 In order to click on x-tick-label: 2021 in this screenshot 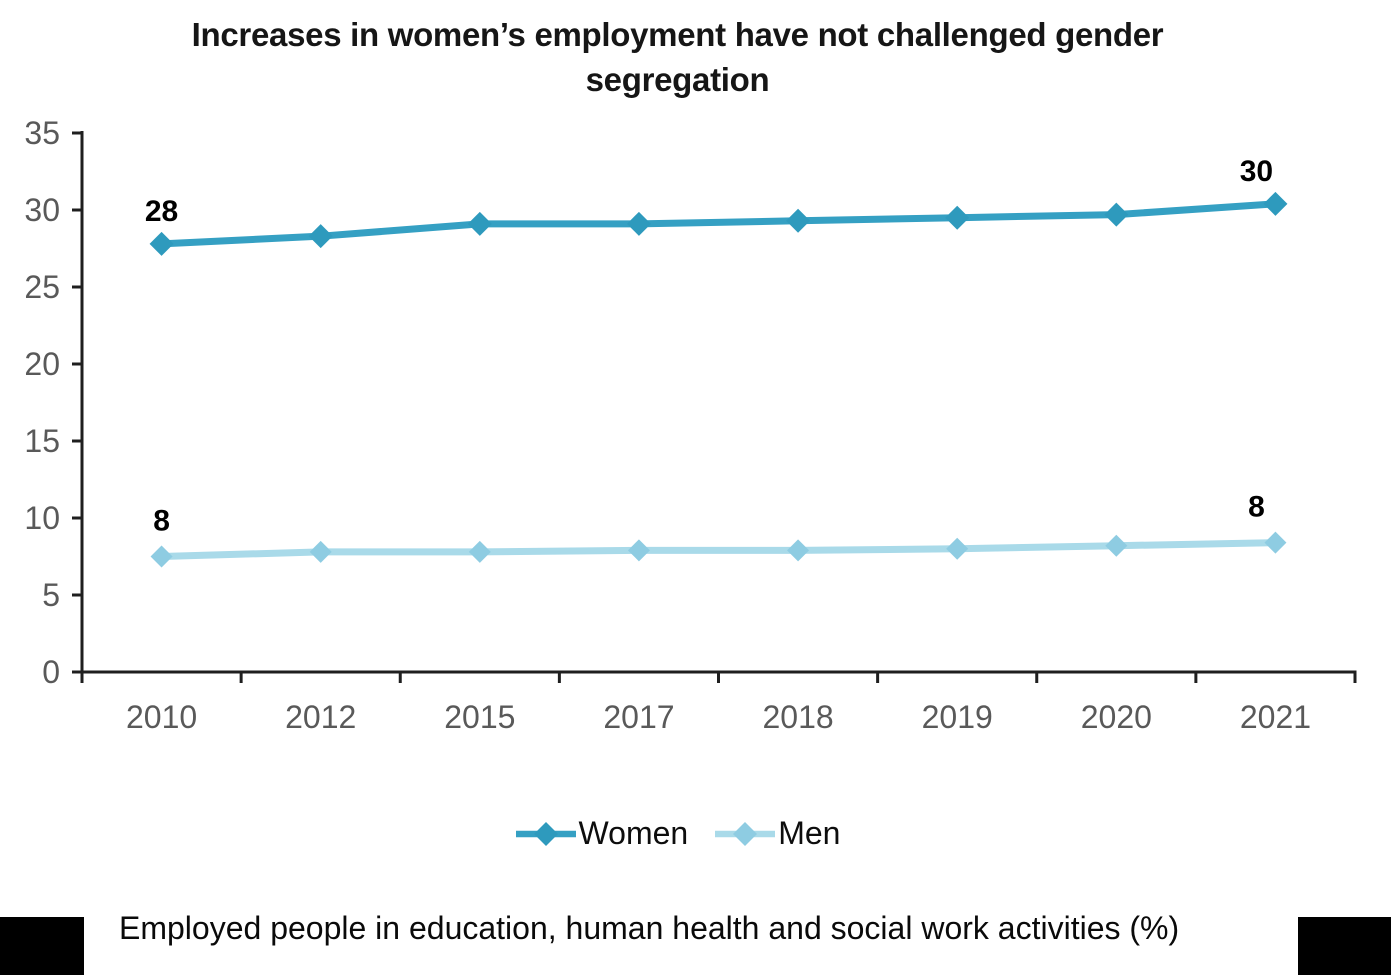, I will do `click(1275, 717)`.